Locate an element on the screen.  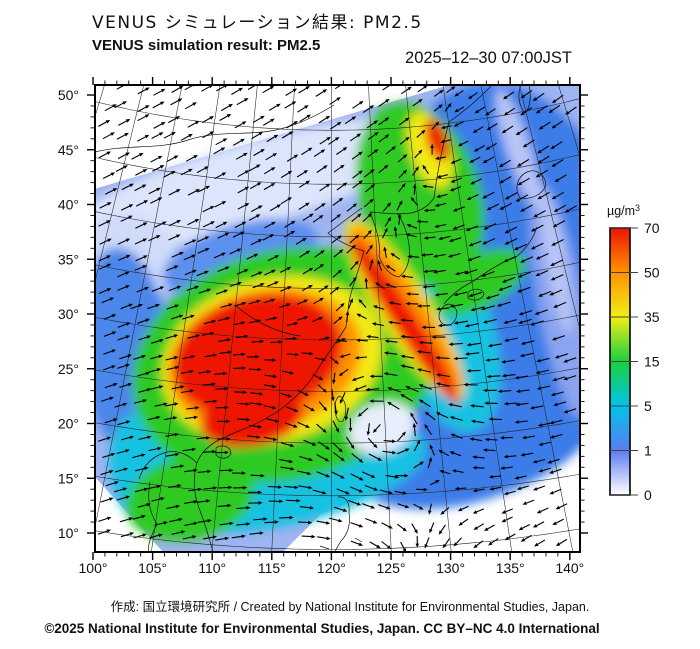
colorbar-tick-label: 70 is located at coordinates (652, 228).